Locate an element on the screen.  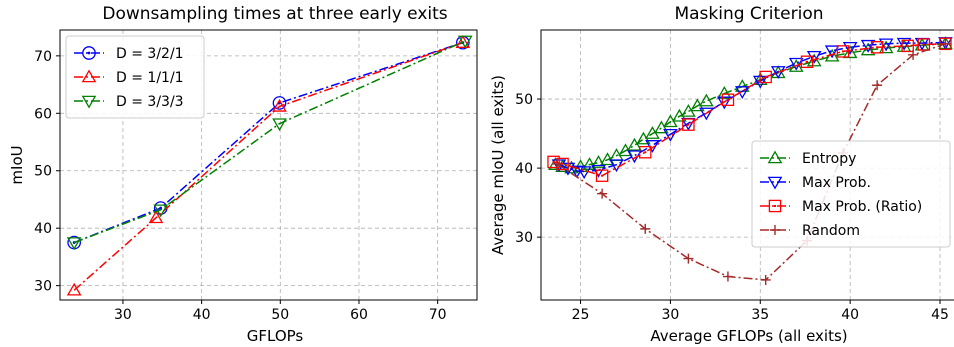
right-legend-item-random-label: Random is located at coordinates (831, 231).